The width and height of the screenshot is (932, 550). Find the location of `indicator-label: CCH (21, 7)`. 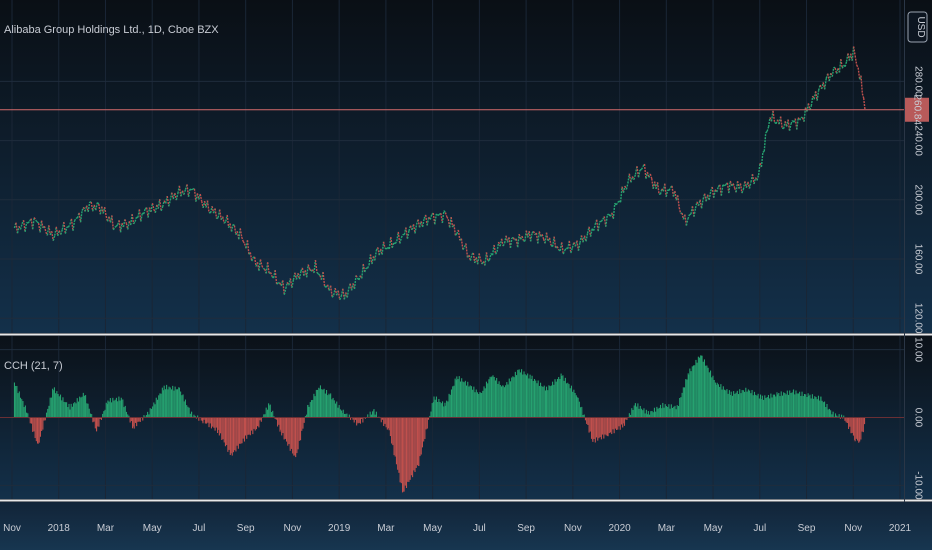

indicator-label: CCH (21, 7) is located at coordinates (33, 366).